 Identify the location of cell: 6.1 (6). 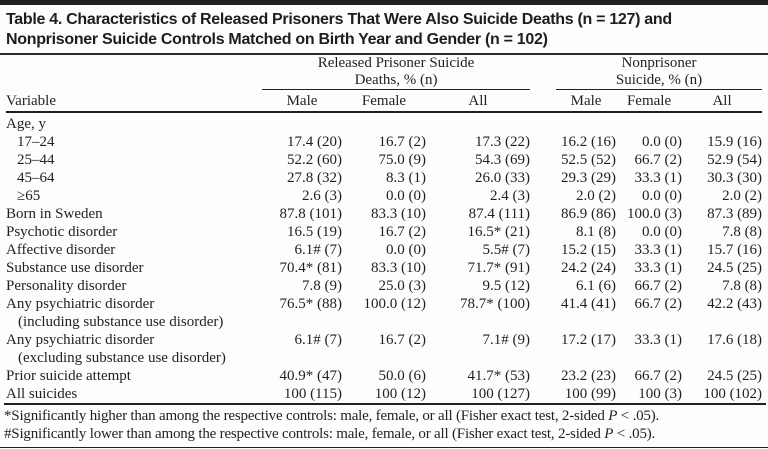
(596, 286).